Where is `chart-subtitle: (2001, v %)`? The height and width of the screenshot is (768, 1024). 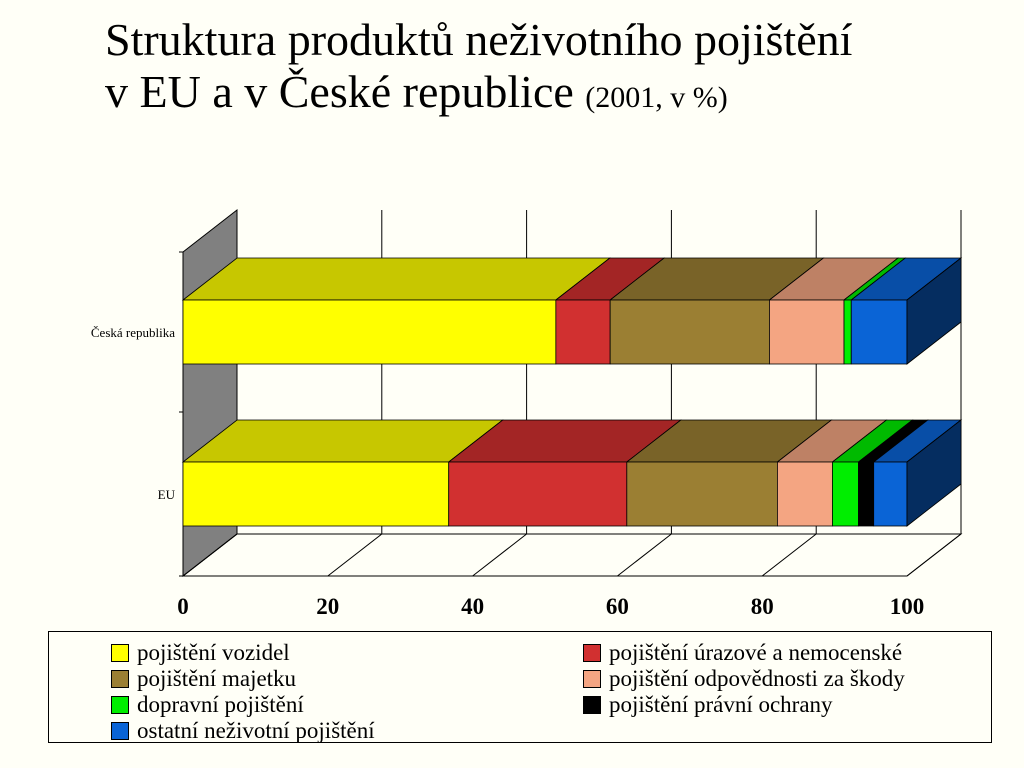 chart-subtitle: (2001, v %) is located at coordinates (656, 97).